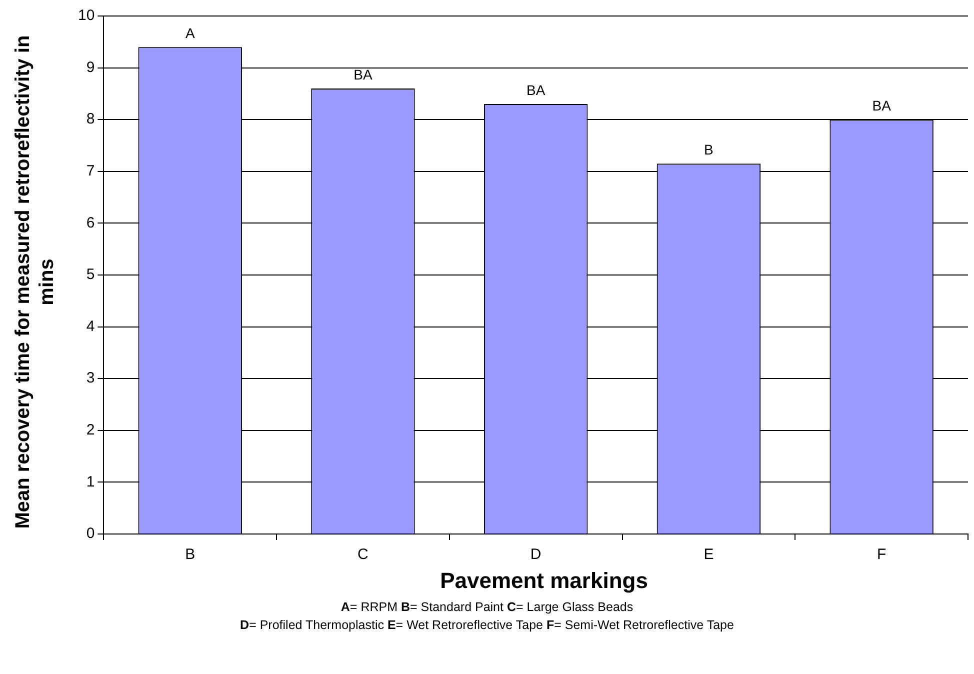 This screenshot has width=974, height=674. Describe the element at coordinates (90, 481) in the screenshot. I see `y-tick-label: 1` at that location.